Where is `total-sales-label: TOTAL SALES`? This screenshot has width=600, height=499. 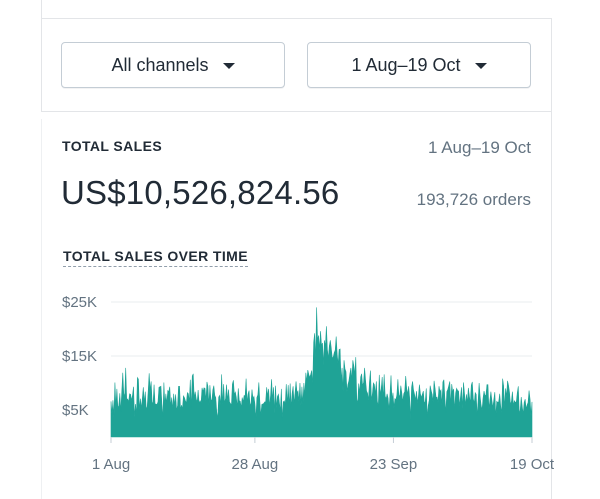 total-sales-label: TOTAL SALES is located at coordinates (112, 146).